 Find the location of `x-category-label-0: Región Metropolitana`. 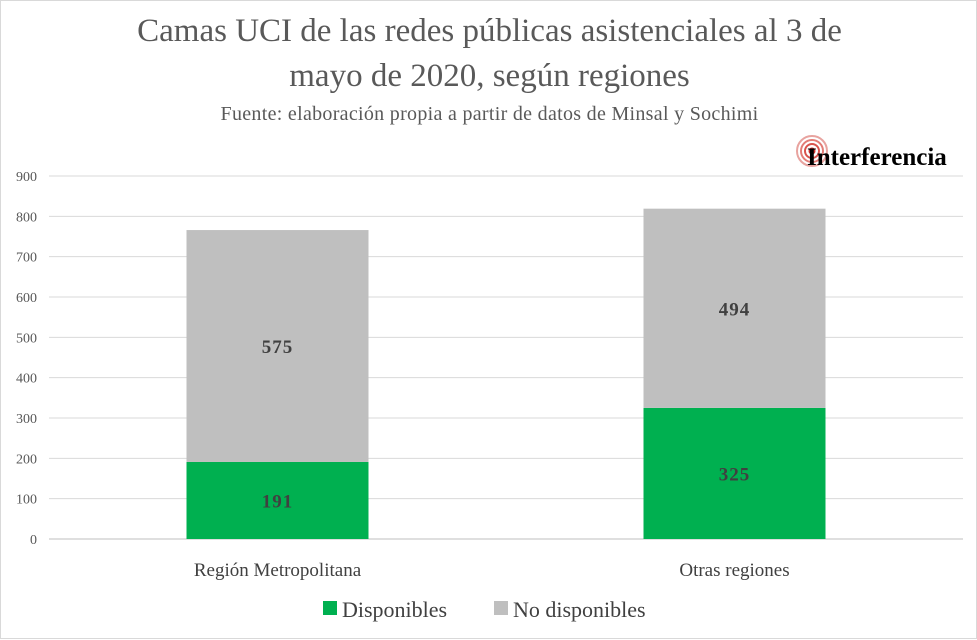

x-category-label-0: Región Metropolitana is located at coordinates (278, 570).